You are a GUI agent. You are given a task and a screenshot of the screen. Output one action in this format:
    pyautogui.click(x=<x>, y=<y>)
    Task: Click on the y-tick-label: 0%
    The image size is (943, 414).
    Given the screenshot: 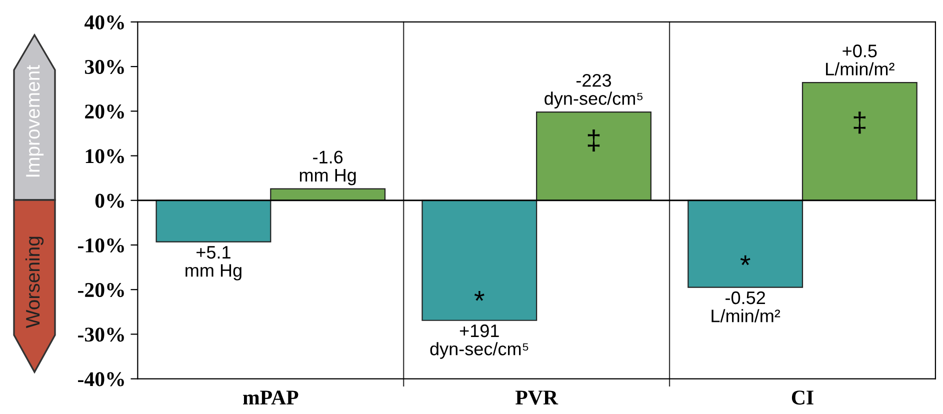 What is the action you would take?
    pyautogui.click(x=109, y=201)
    